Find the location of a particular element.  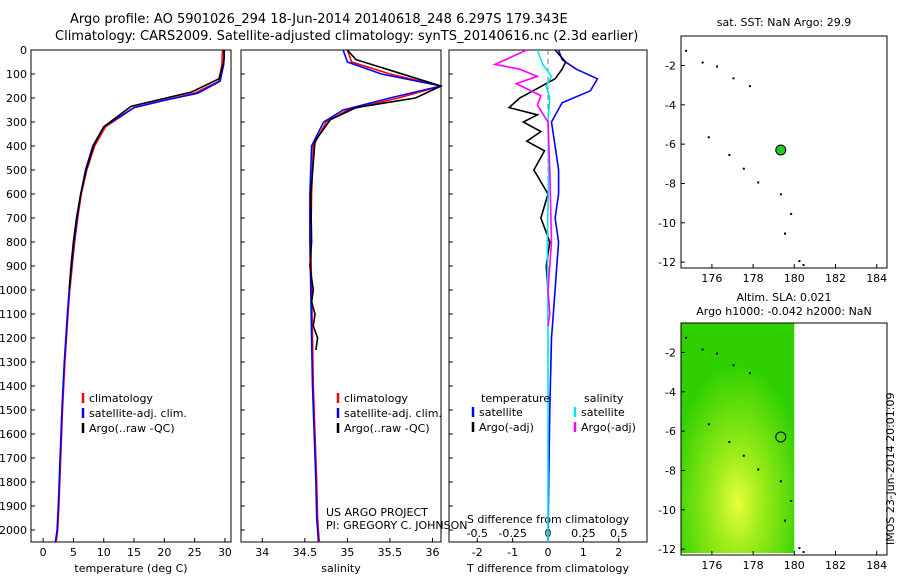

sla-map-ytick-label: -6 is located at coordinates (670, 431).